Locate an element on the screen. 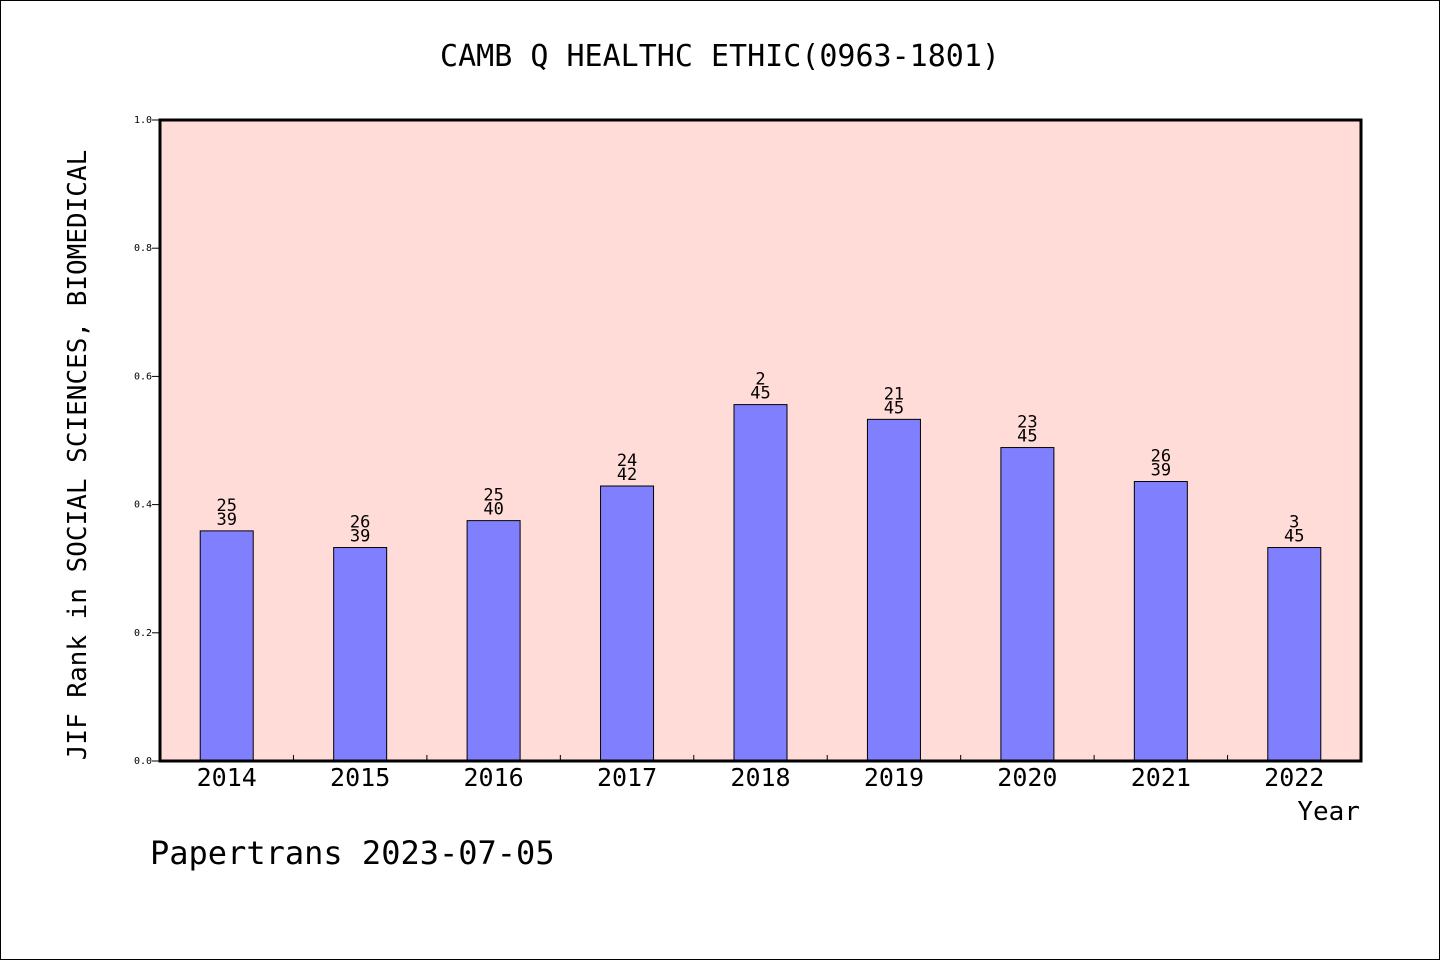 The image size is (1440, 960). bar-label-total: 42 is located at coordinates (627, 475).